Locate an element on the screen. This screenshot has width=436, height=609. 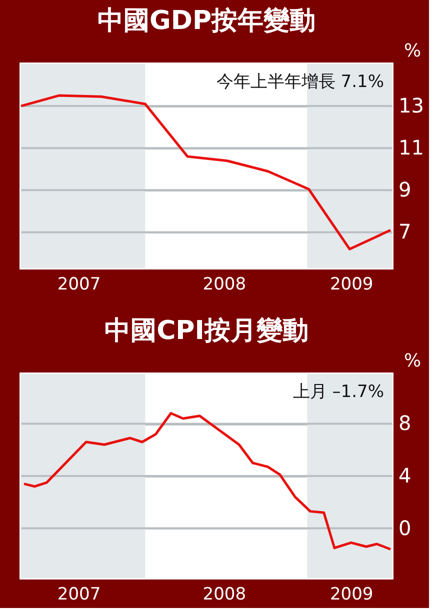
chart-title: 中國CPI按月變動 is located at coordinates (206, 331).